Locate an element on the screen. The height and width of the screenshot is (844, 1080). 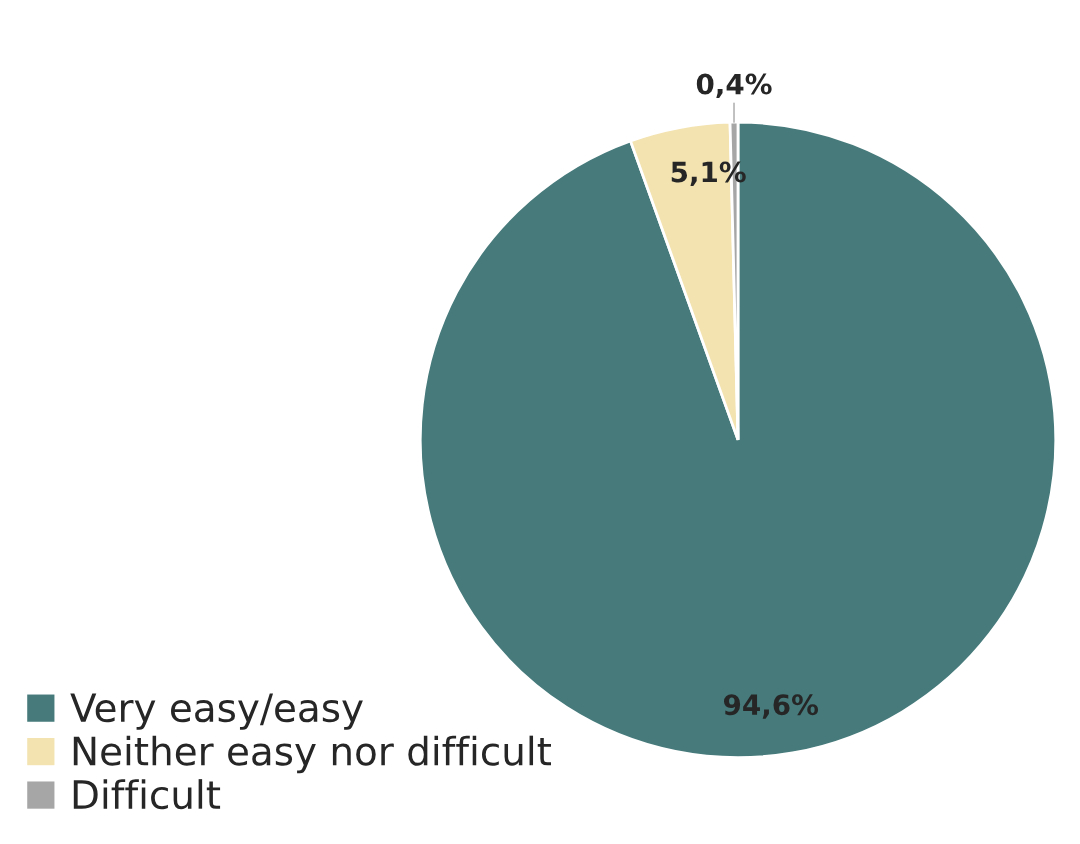
legend-label: Neither easy nor difficult is located at coordinates (312, 754).